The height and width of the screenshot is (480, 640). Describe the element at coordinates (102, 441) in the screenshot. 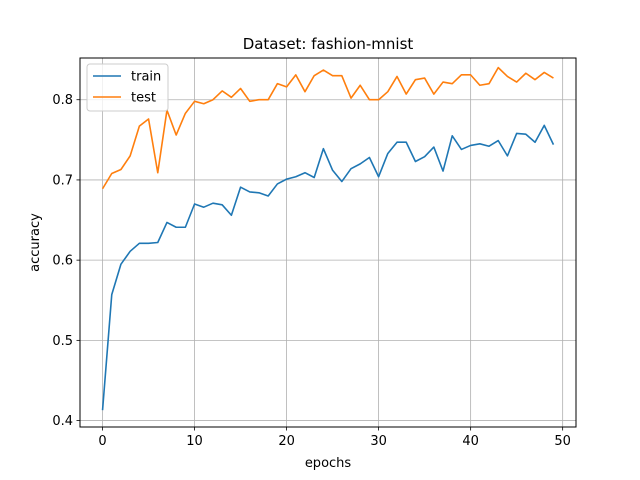

I see `x-tick-label: 0` at that location.